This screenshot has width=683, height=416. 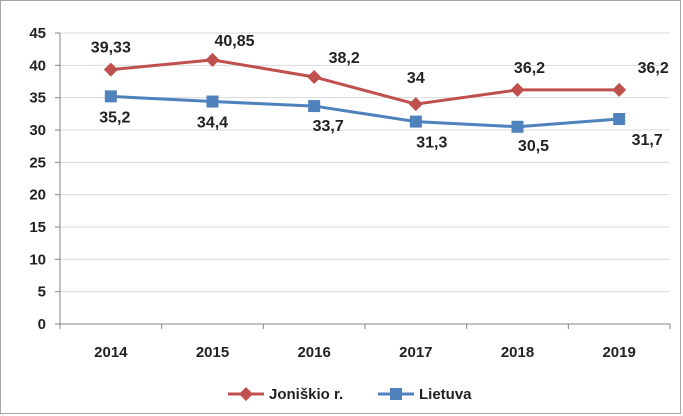 I want to click on x-tick-label: 2015, so click(x=212, y=352).